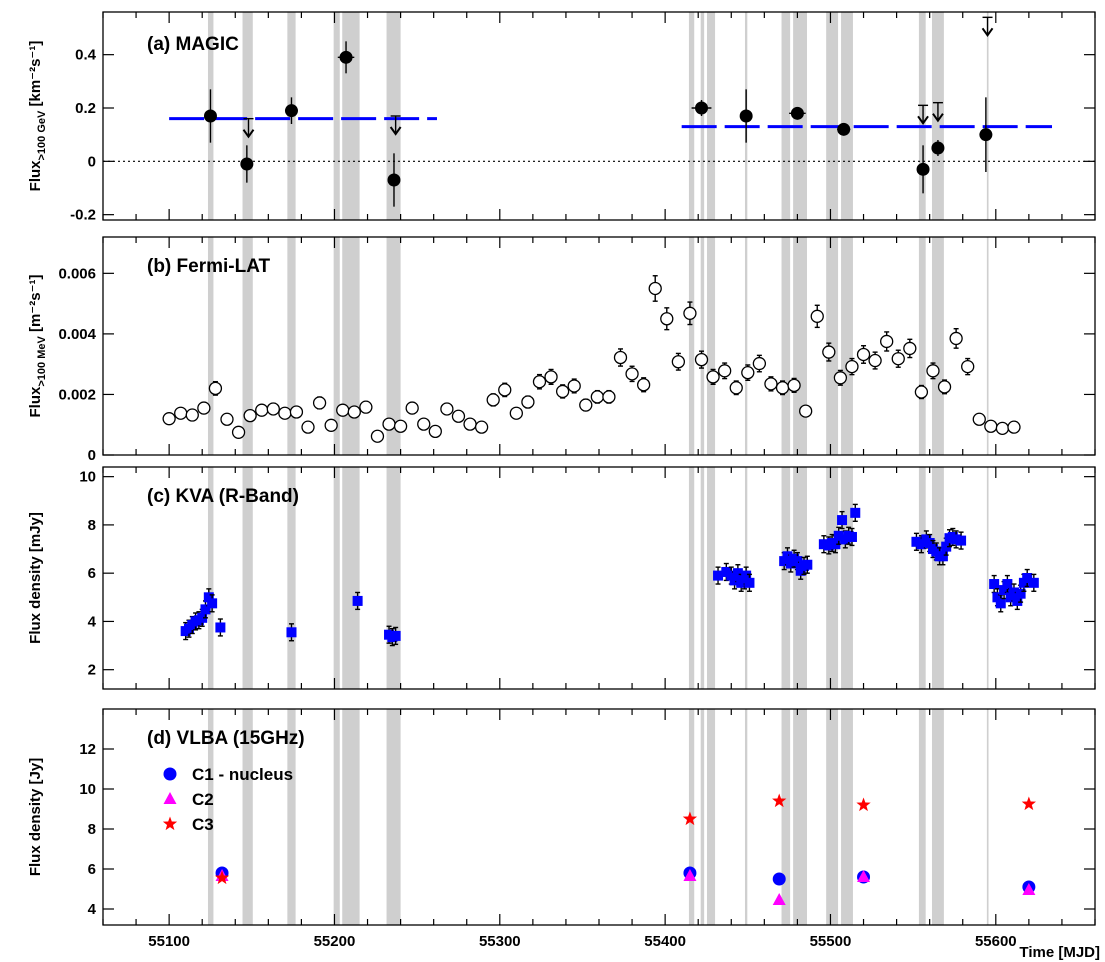 The width and height of the screenshot is (1105, 962). I want to click on panel-title: (c) KVA (R-Band), so click(223, 496).